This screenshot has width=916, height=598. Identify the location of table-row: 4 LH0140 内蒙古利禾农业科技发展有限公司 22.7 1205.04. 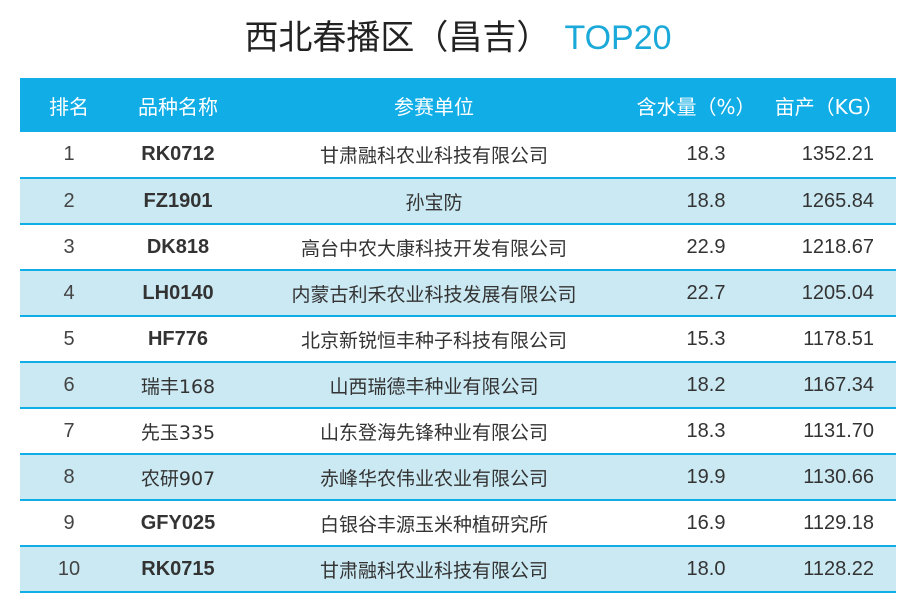
(458, 293).